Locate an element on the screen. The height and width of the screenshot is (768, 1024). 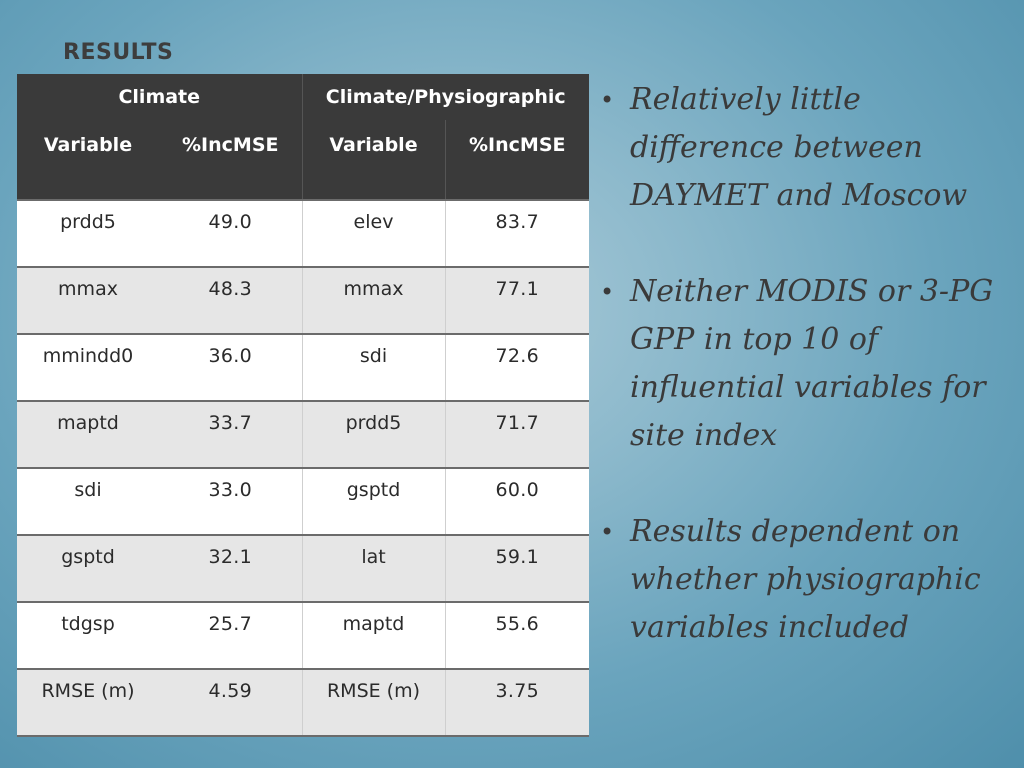
column-header-row: Variable %IncMSE Variable %IncMSE is located at coordinates (303, 160).